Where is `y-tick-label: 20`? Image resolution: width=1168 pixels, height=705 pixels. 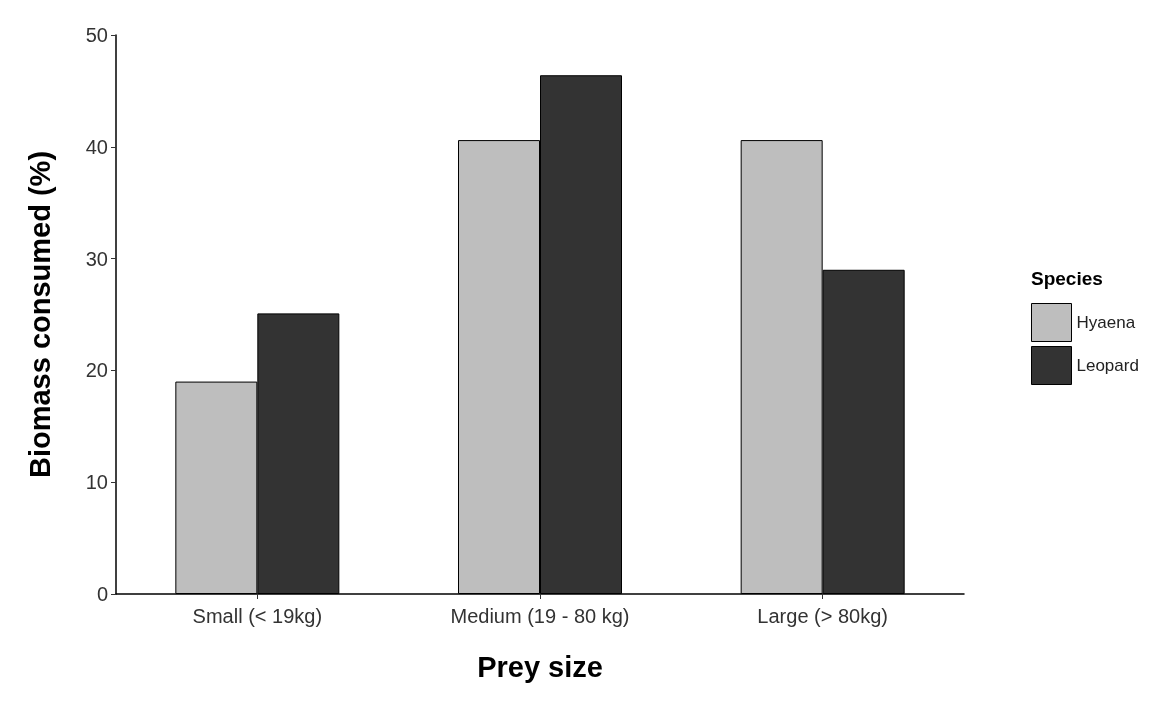 y-tick-label: 20 is located at coordinates (96, 370).